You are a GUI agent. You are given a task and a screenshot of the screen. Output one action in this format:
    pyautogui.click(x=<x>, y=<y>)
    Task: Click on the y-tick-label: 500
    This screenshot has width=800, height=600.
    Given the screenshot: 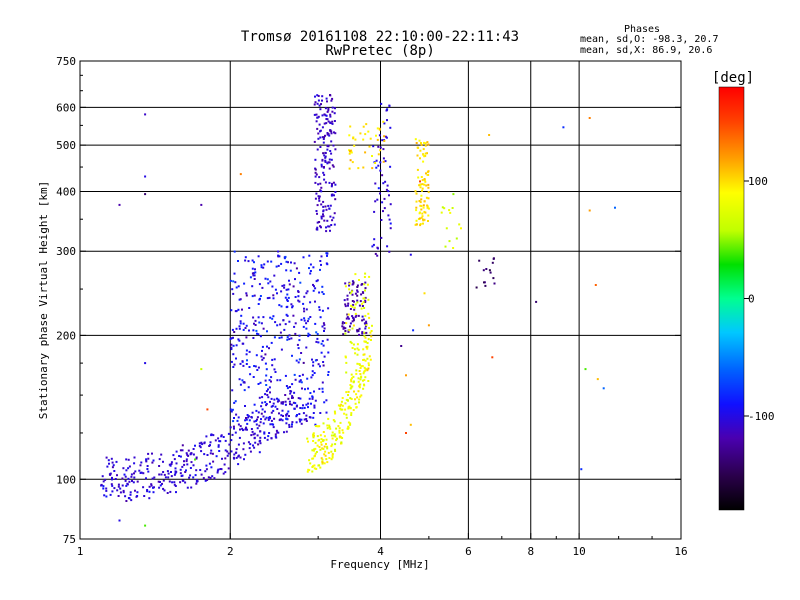 What is the action you would take?
    pyautogui.click(x=66, y=145)
    